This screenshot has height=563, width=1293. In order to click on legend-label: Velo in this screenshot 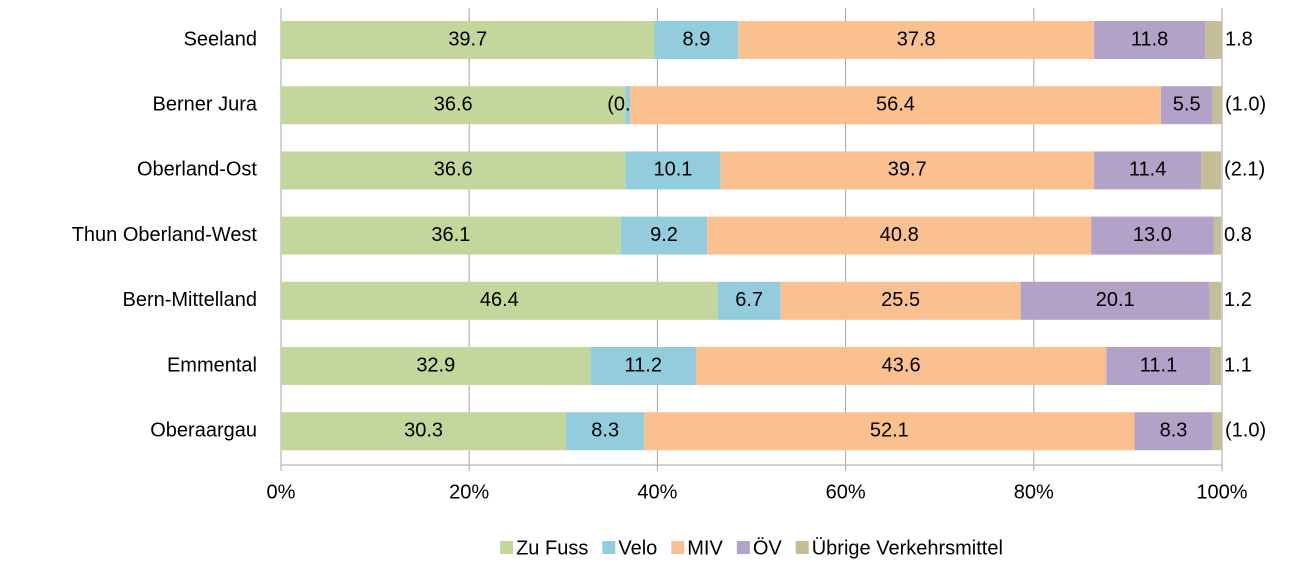, I will do `click(637, 548)`.